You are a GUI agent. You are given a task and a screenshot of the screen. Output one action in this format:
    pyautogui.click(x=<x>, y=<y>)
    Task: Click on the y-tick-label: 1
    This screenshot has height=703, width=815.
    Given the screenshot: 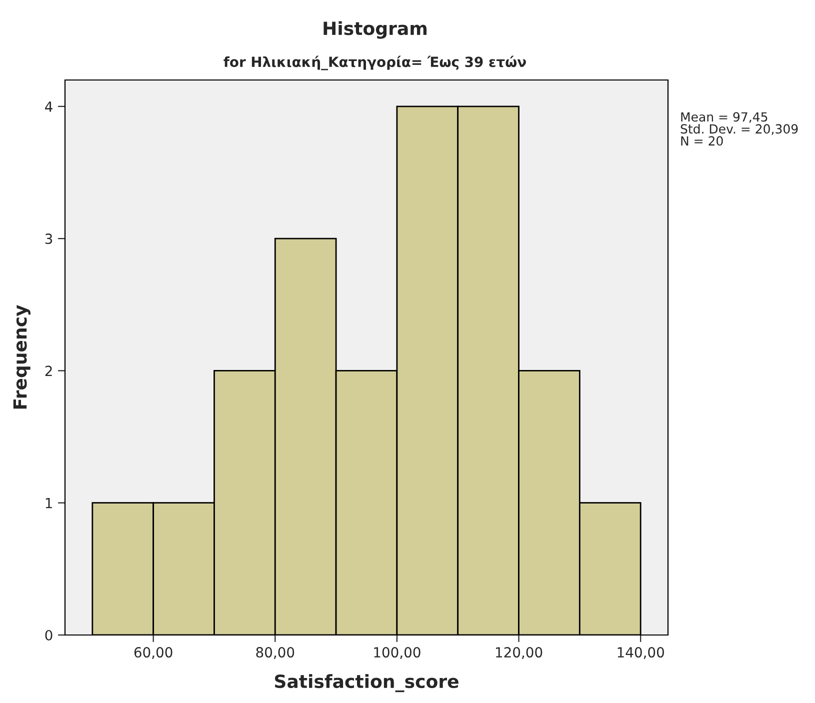 What is the action you would take?
    pyautogui.click(x=49, y=503)
    